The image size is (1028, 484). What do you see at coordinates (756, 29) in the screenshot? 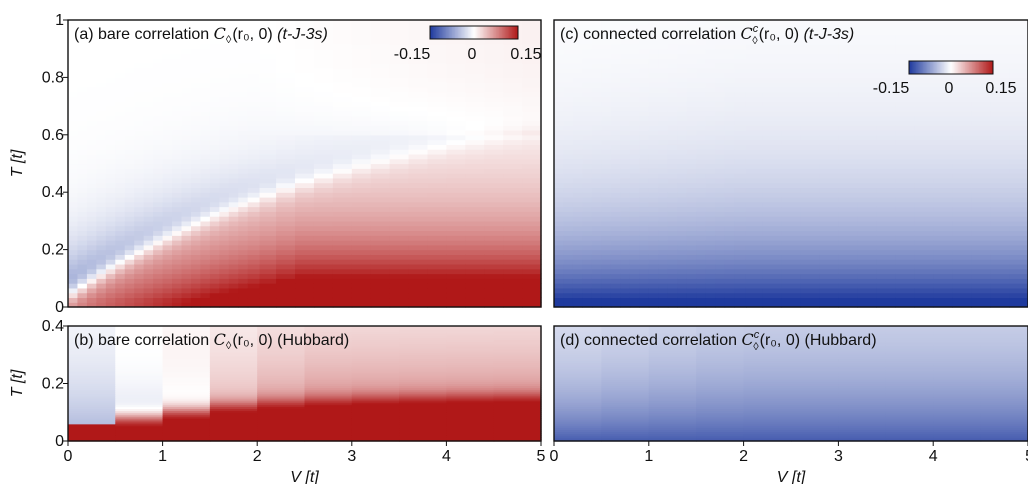
I see `title-superscript: c` at bounding box center [756, 29].